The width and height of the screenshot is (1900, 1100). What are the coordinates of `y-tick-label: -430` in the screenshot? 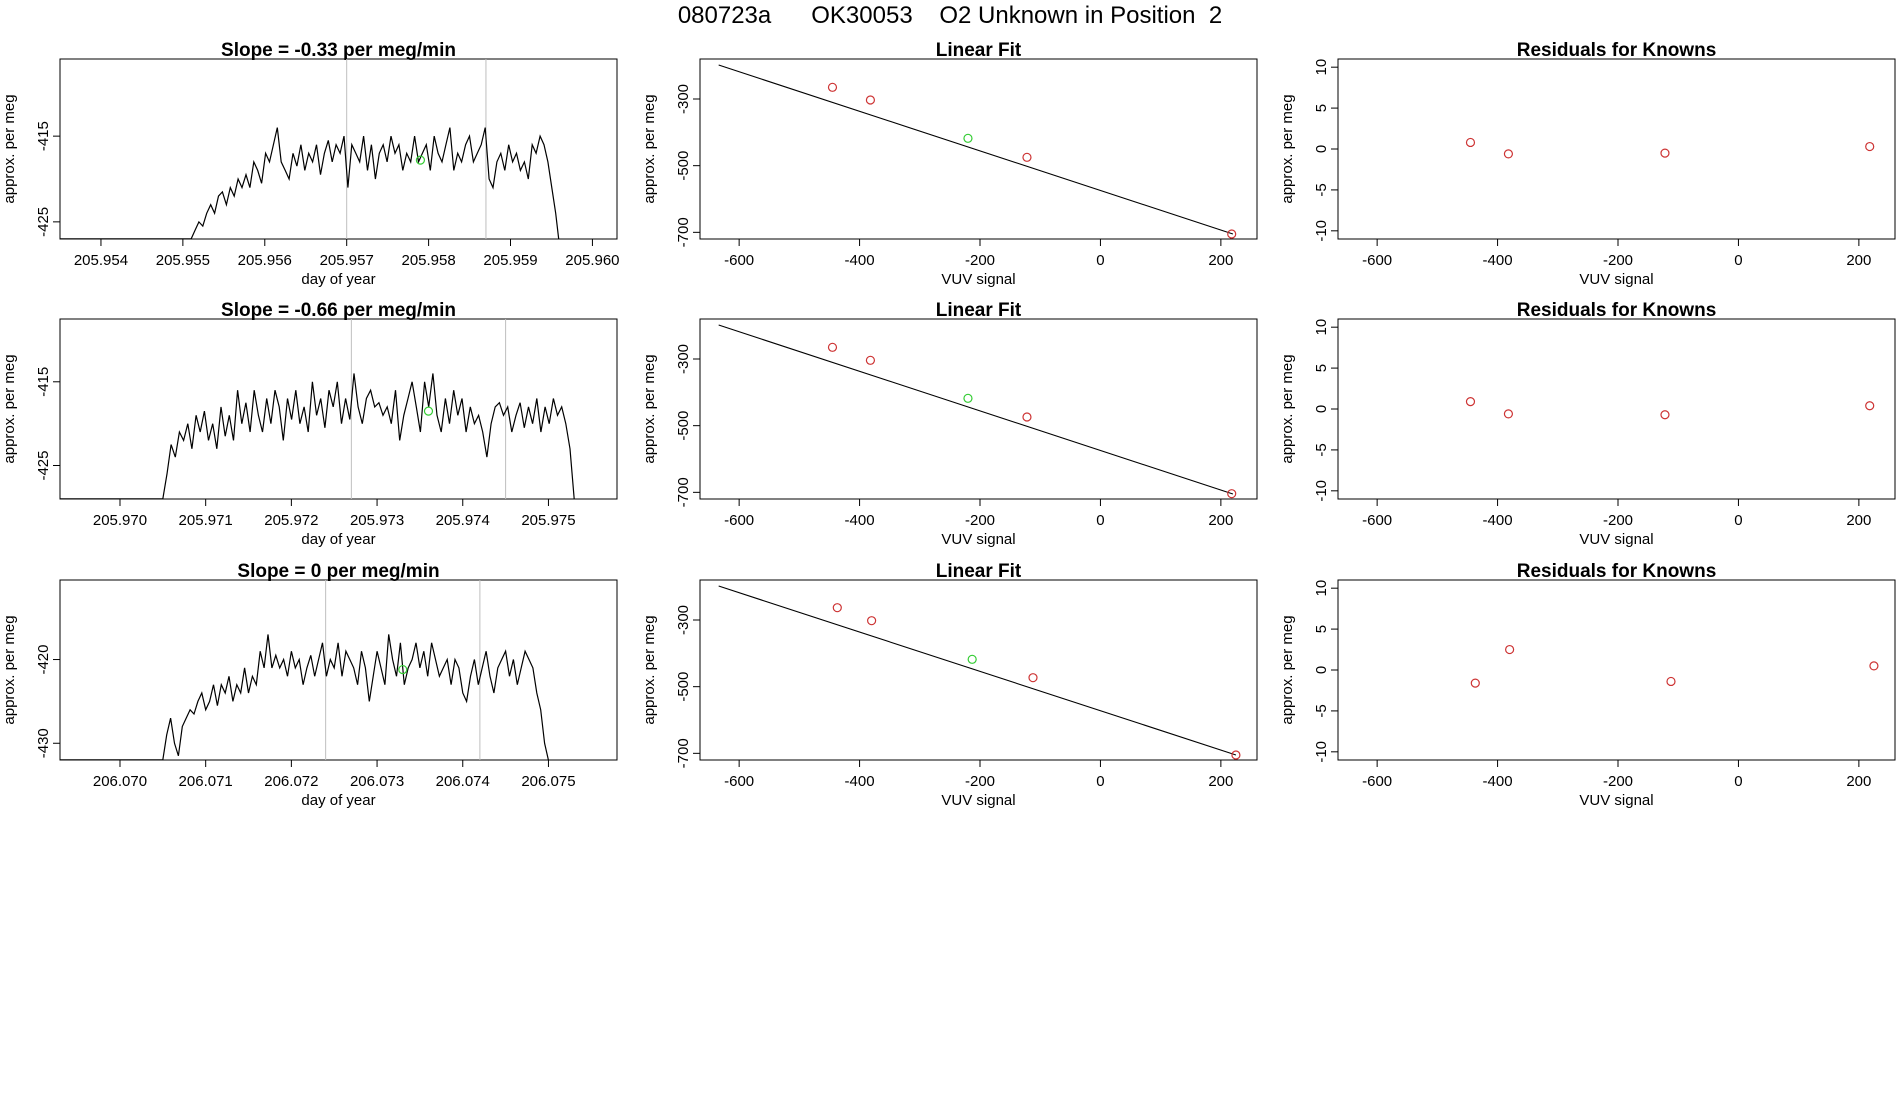 It's located at (43, 743).